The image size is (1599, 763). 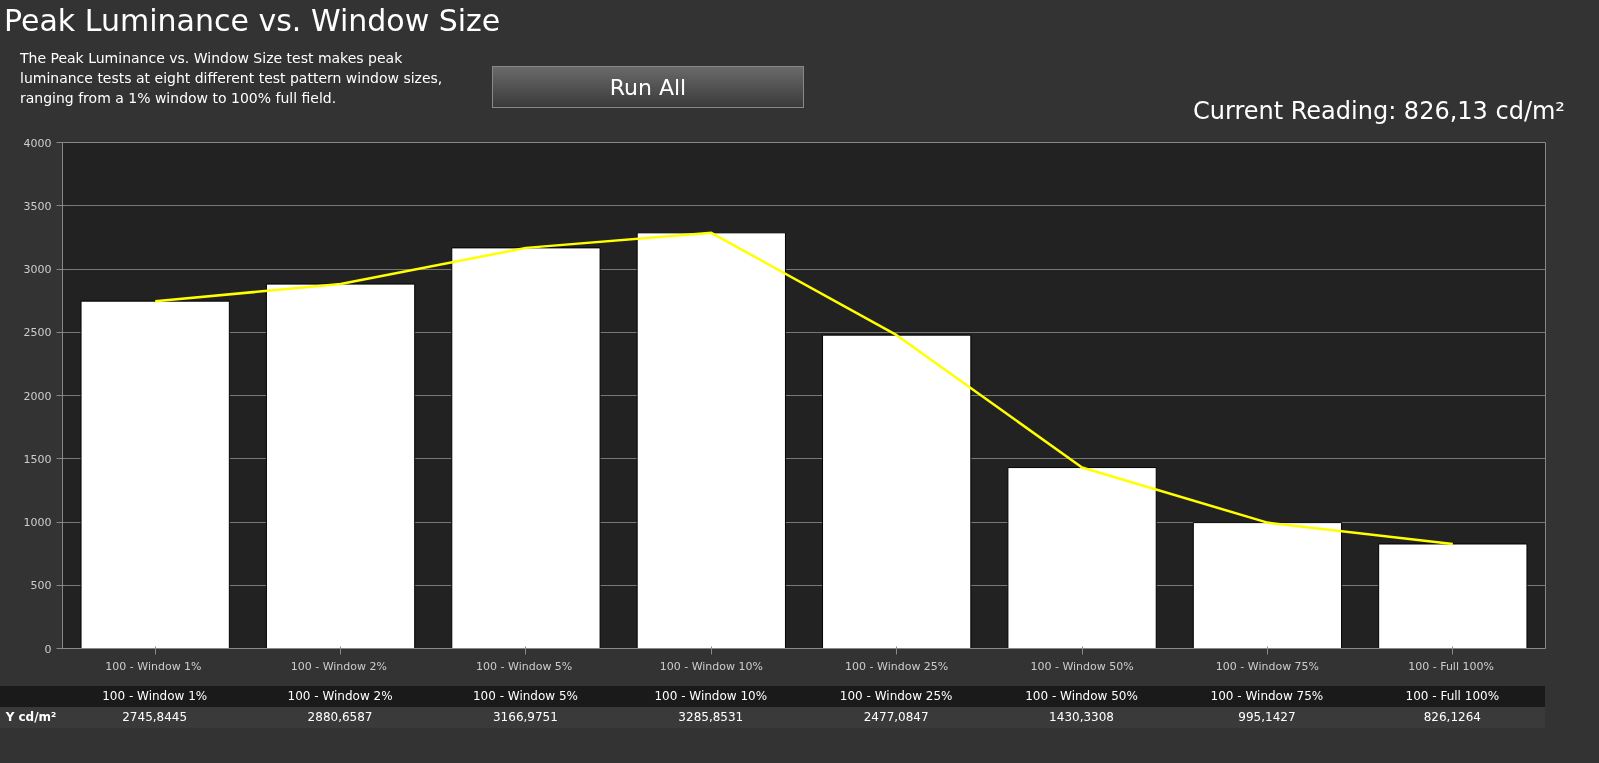 I want to click on x-tick-label: 100 - Window 75%, so click(x=1267, y=666).